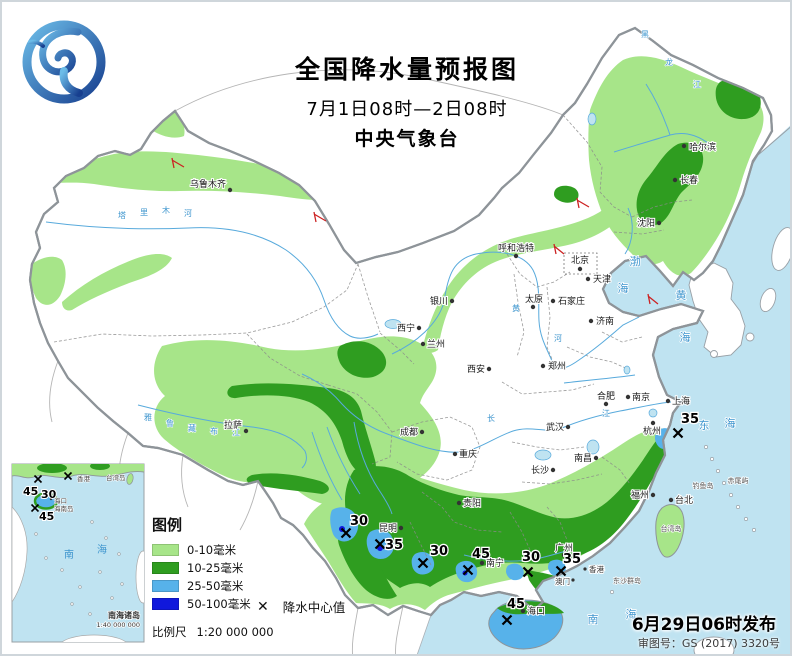  What do you see at coordinates (122, 215) in the screenshot?
I see `river-name-label: 塔` at bounding box center [122, 215].